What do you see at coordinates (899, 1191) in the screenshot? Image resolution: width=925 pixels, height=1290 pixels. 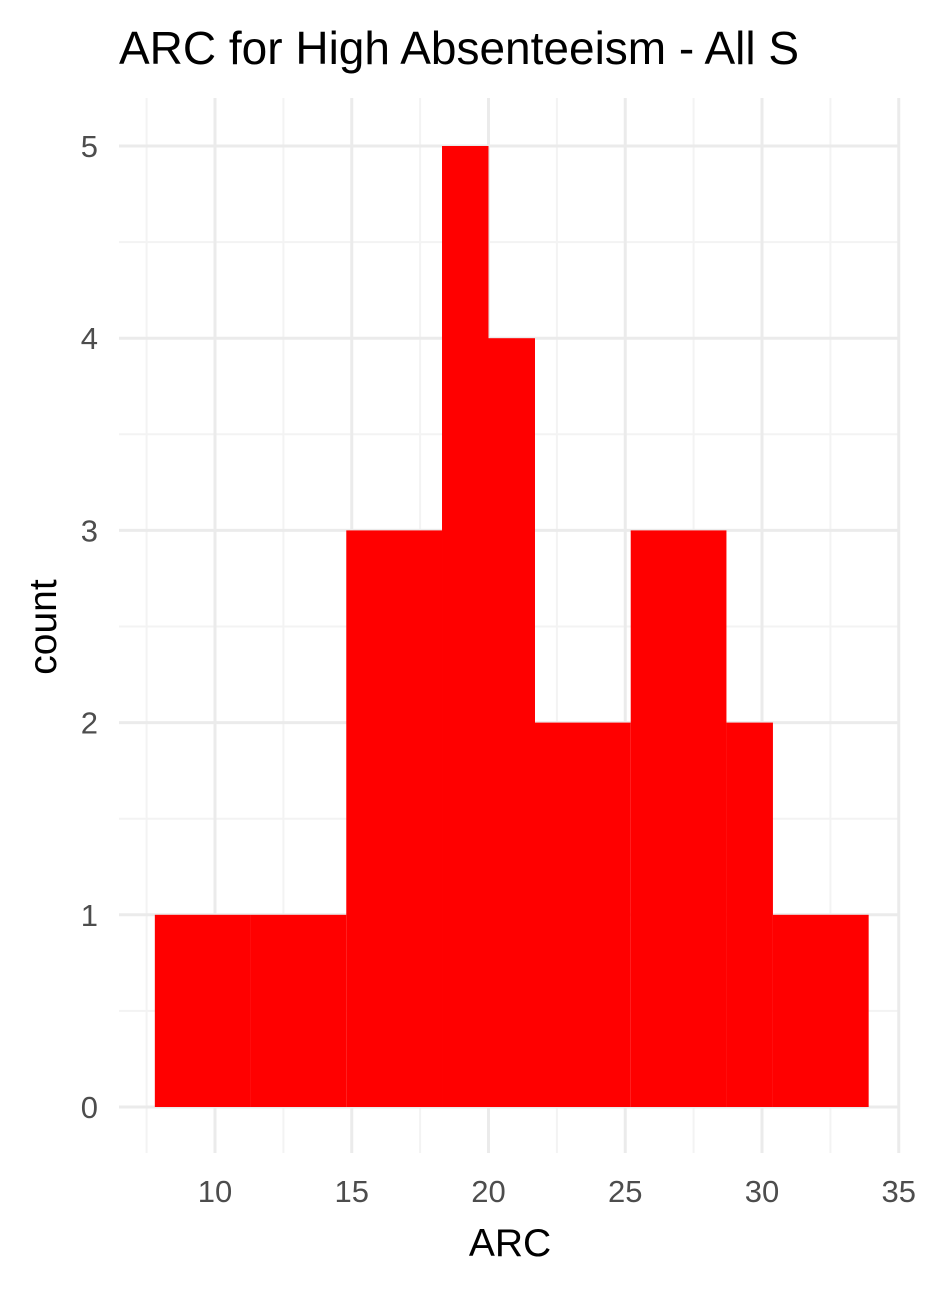 I see `x-tick-label: 35` at bounding box center [899, 1191].